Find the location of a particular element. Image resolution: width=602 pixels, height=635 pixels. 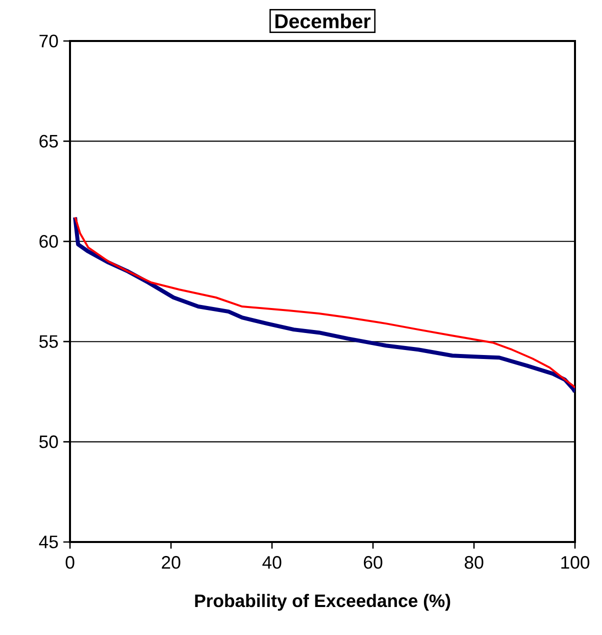

y-tick-label: 55 is located at coordinates (48, 341).